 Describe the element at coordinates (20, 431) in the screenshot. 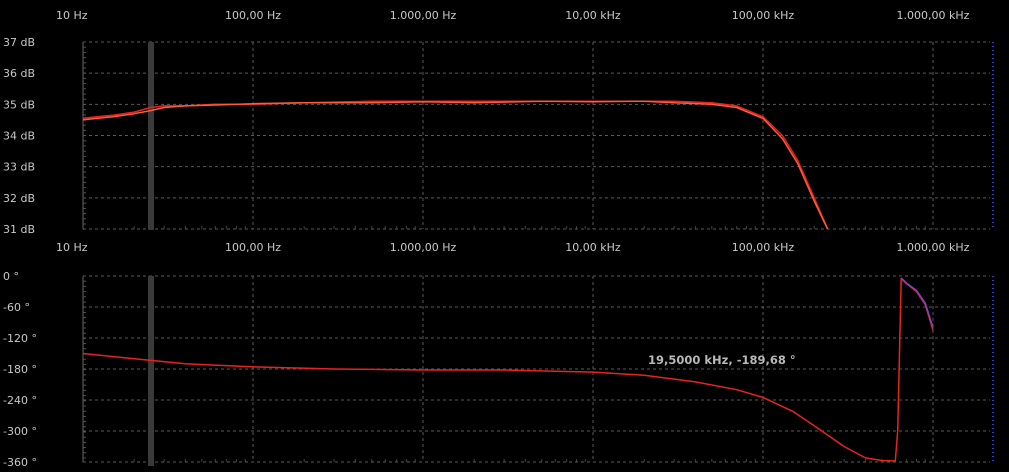

I see `y-tick-label: -300 °` at that location.